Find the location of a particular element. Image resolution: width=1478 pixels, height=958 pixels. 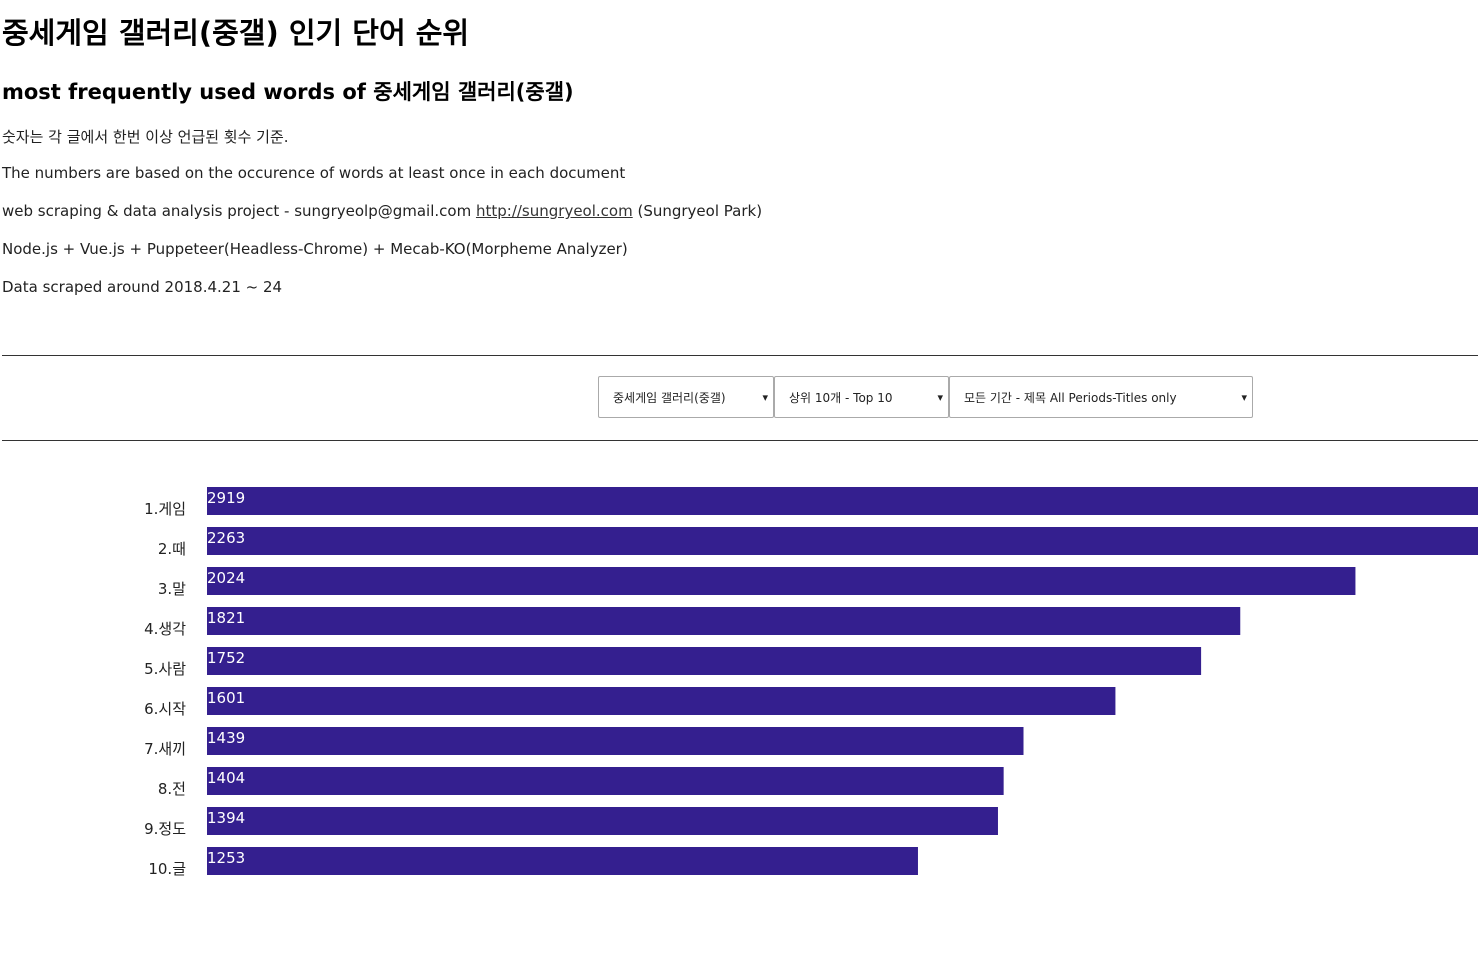

scrape-date: Data scraped around 2018.4.21 ~ 24 is located at coordinates (142, 287).